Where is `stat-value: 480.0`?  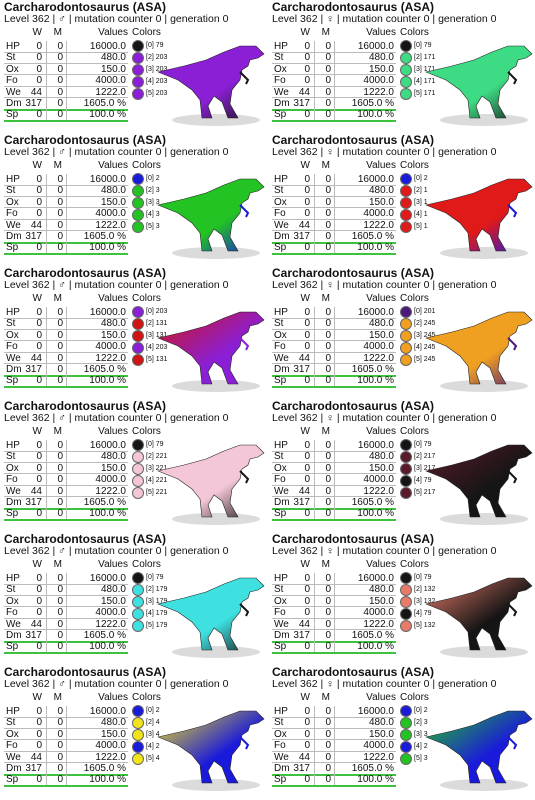
stat-value: 480.0 is located at coordinates (113, 457).